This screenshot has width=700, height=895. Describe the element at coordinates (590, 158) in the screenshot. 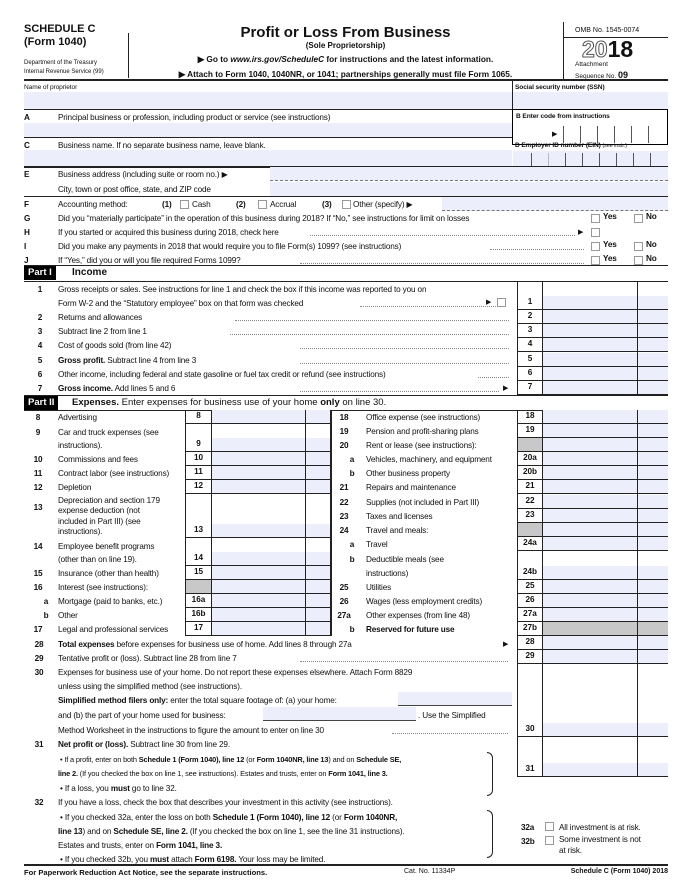

I see `ein-input` at that location.